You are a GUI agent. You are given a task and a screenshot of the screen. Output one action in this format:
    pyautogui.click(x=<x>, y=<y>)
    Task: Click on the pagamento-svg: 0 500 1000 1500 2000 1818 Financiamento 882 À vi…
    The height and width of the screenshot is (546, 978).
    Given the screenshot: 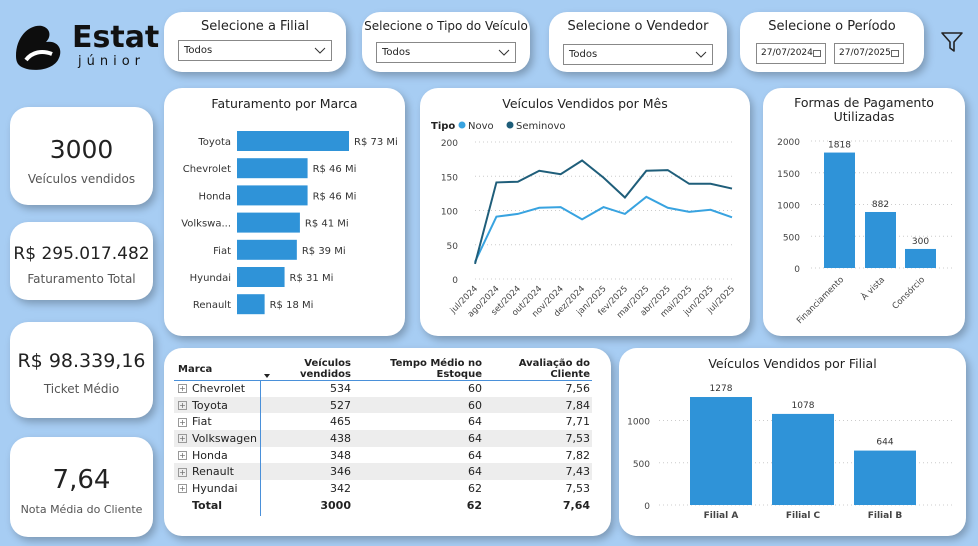 What is the action you would take?
    pyautogui.click(x=866, y=232)
    